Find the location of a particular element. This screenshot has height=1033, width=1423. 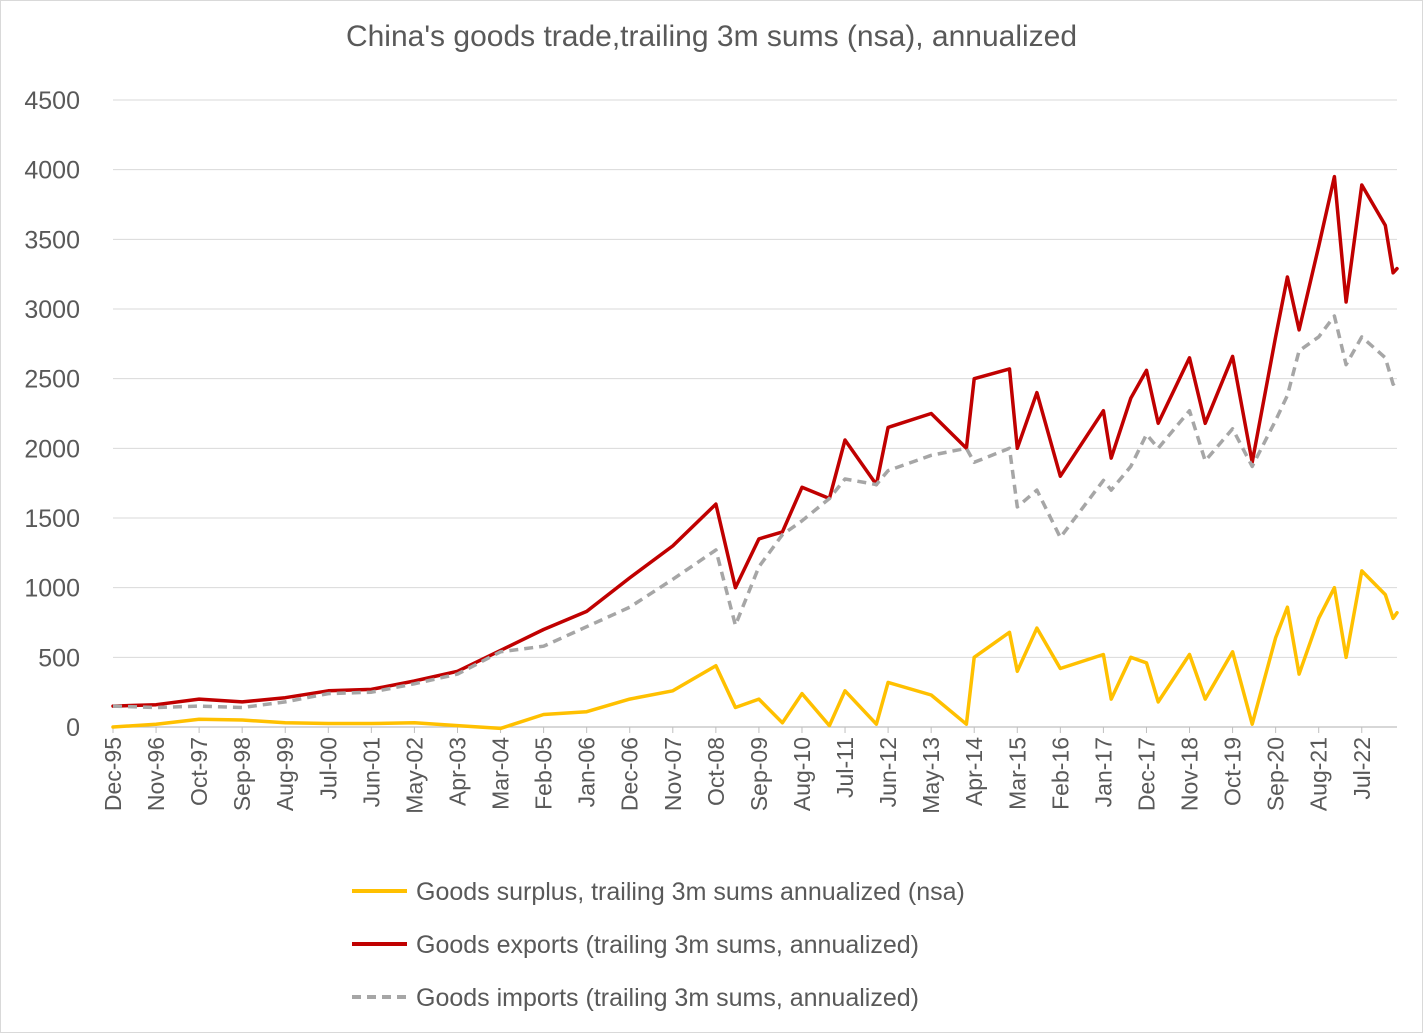

x-tick-label: Dec-95 is located at coordinates (113, 774).